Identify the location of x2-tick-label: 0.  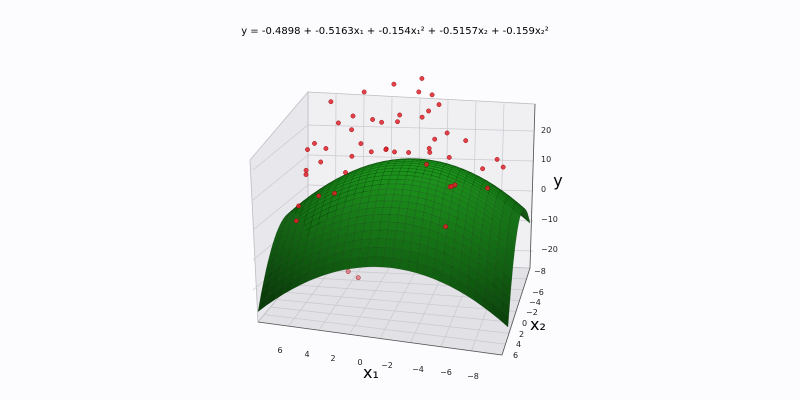
(524, 323).